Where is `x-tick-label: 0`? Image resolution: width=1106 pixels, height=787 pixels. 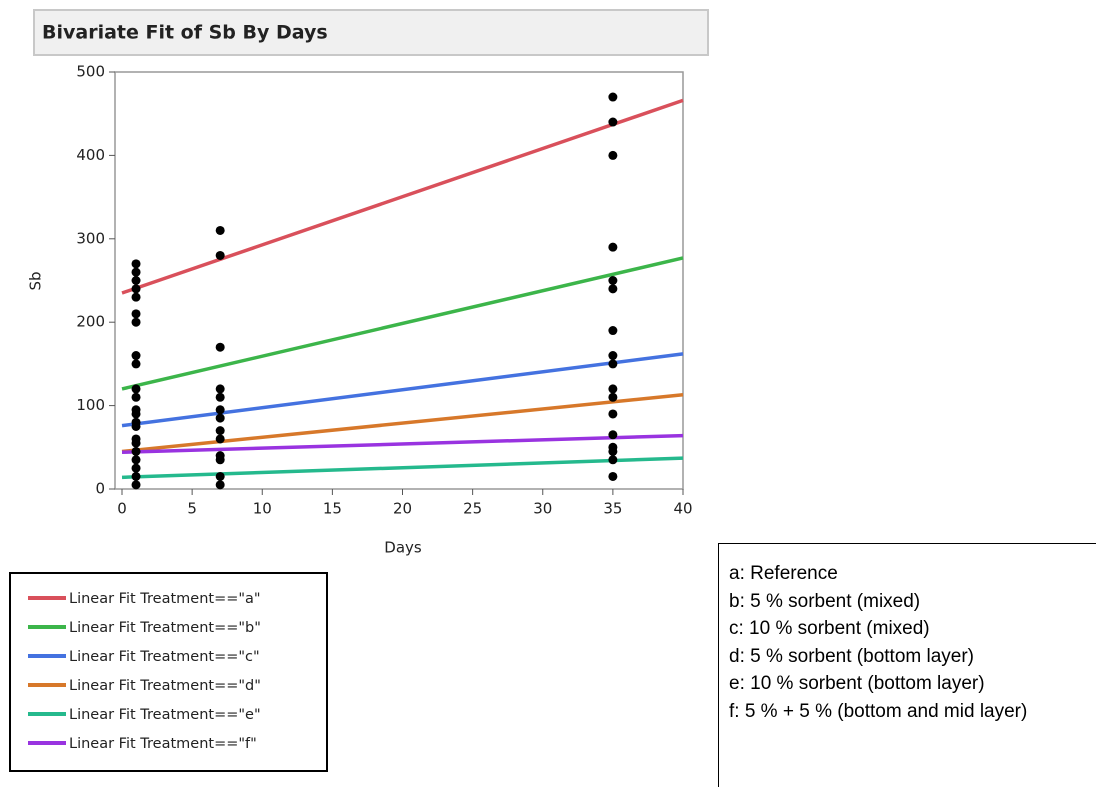
x-tick-label: 0 is located at coordinates (122, 509).